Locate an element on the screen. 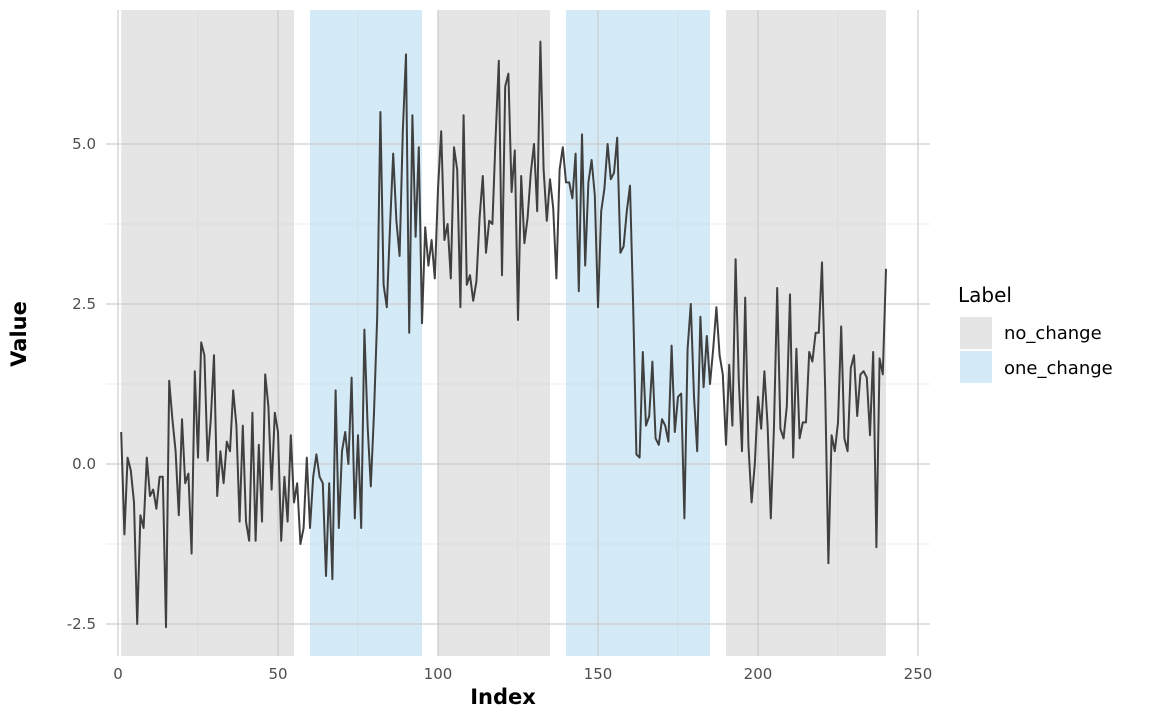  x-tick-label-0: 0 is located at coordinates (118, 674).